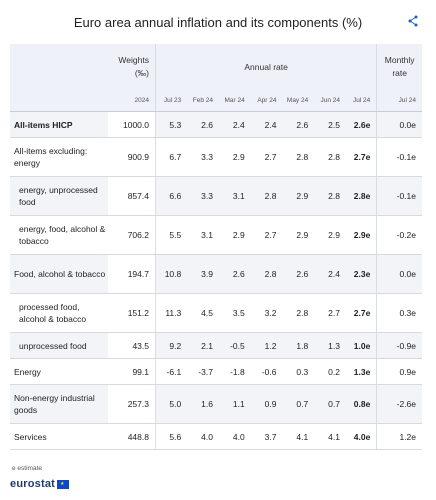 The image size is (436, 500). What do you see at coordinates (234, 100) in the screenshot?
I see `subheader-col: Mar 24` at bounding box center [234, 100].